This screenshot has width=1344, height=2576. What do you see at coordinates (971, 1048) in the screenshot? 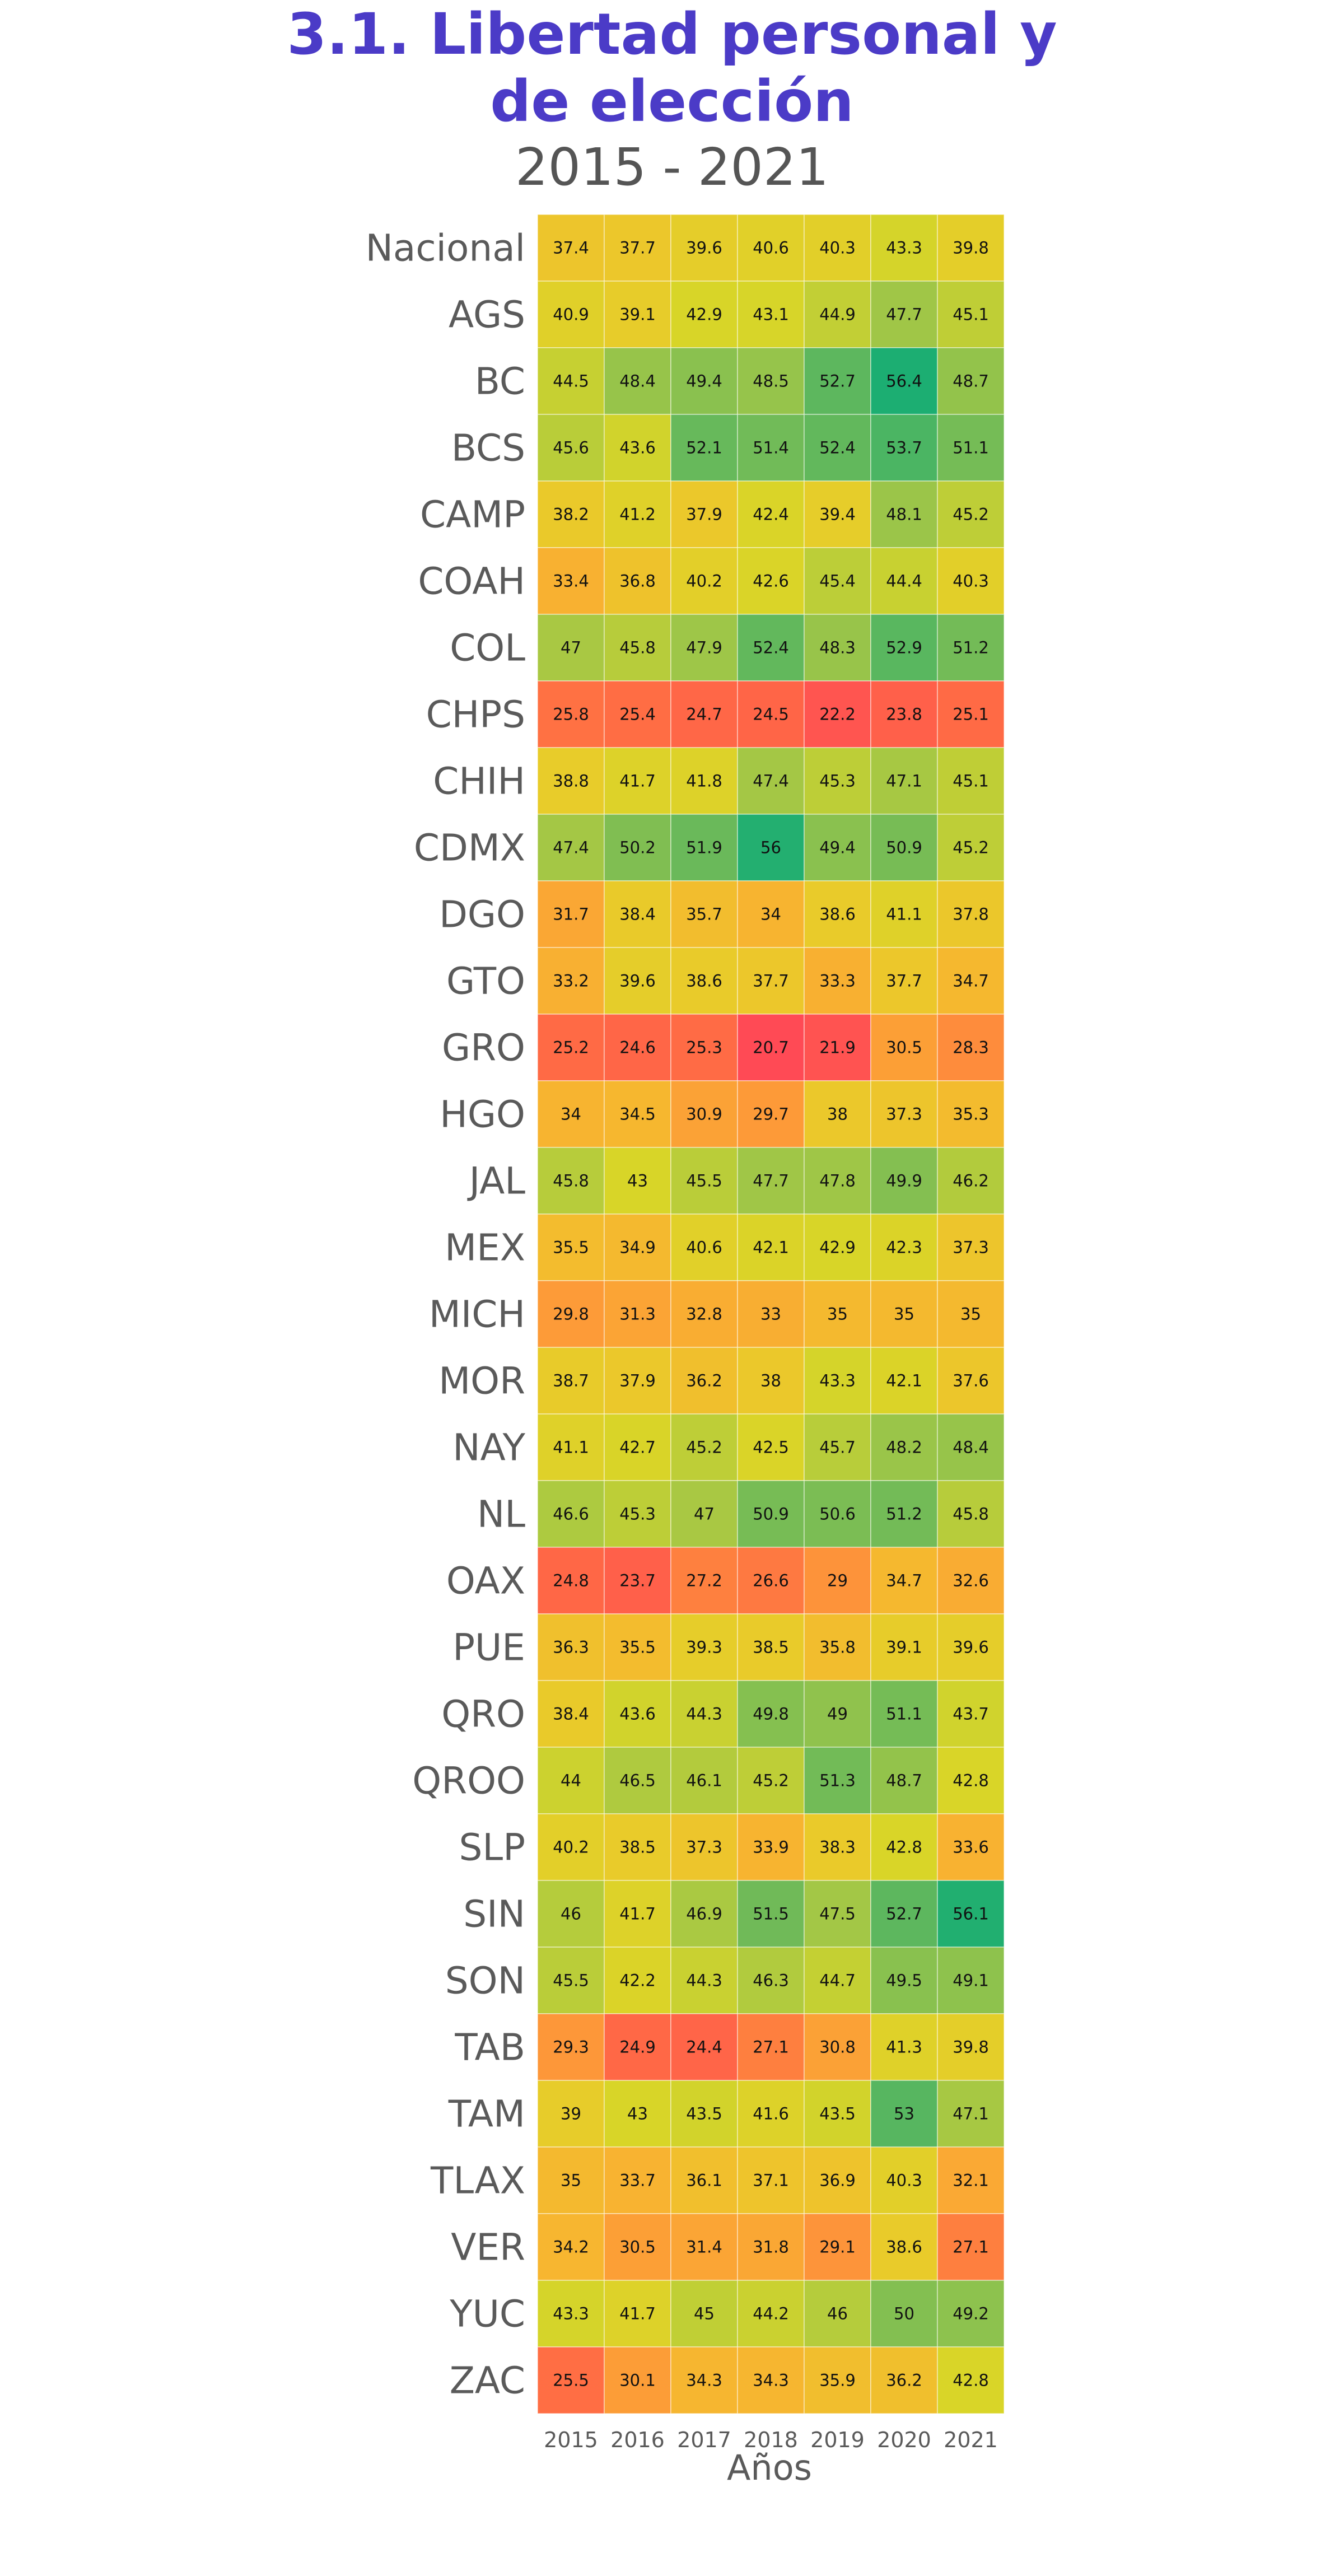
I see `heatmap-cell-value: 28.3` at bounding box center [971, 1048].